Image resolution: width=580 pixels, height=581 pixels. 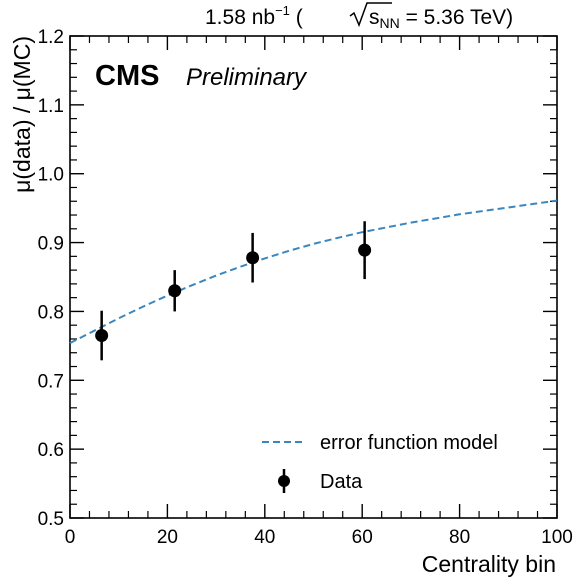 I want to click on sqrt-symbol, so click(x=370, y=15).